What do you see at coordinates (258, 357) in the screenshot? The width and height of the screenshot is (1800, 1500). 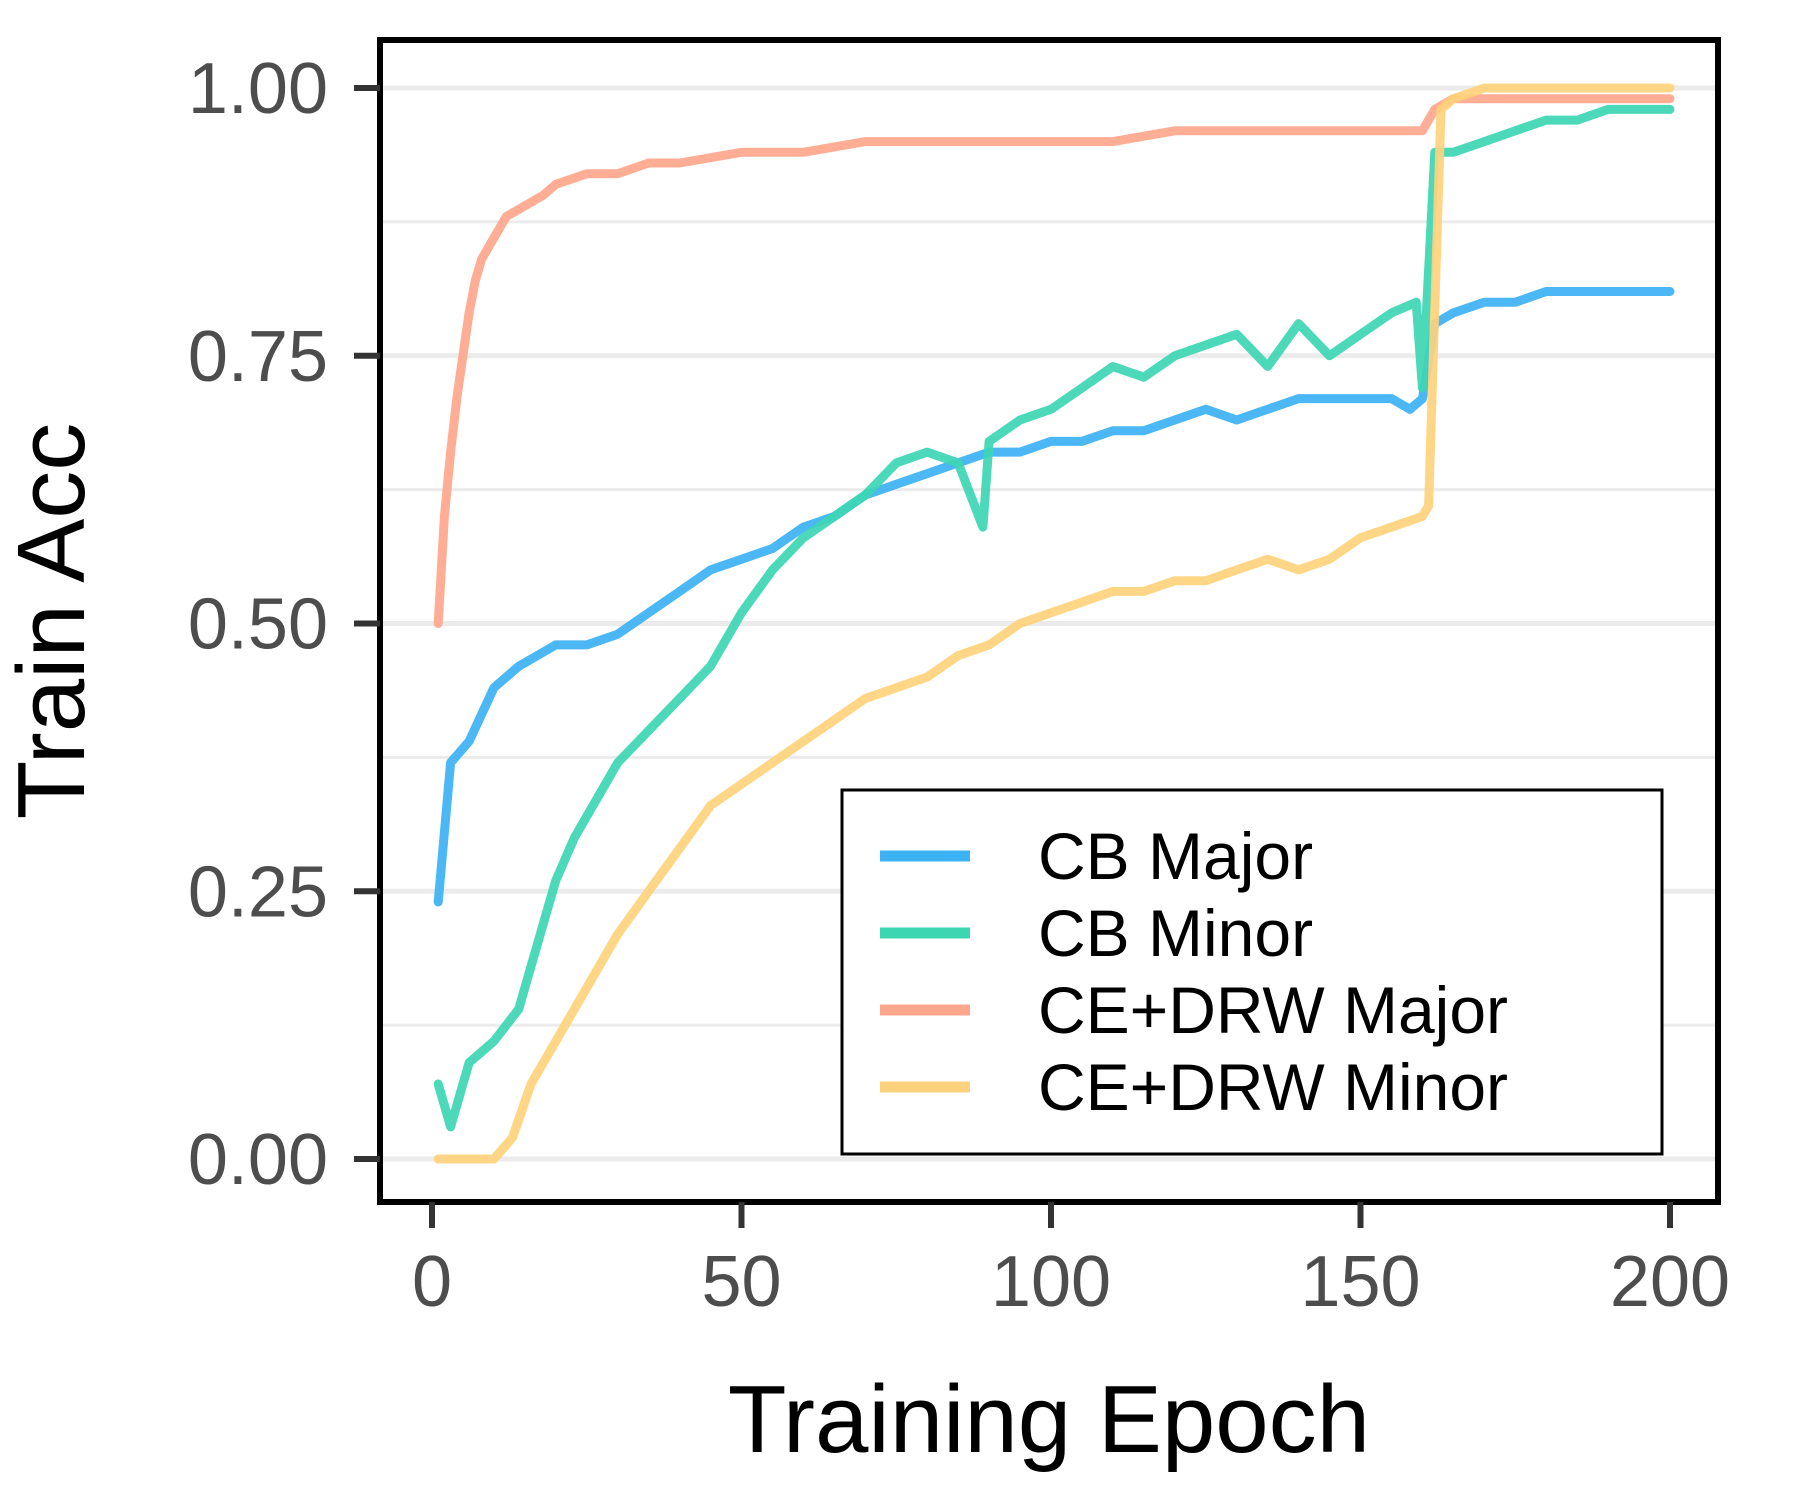 I see `y-tick-label: 0.75` at bounding box center [258, 357].